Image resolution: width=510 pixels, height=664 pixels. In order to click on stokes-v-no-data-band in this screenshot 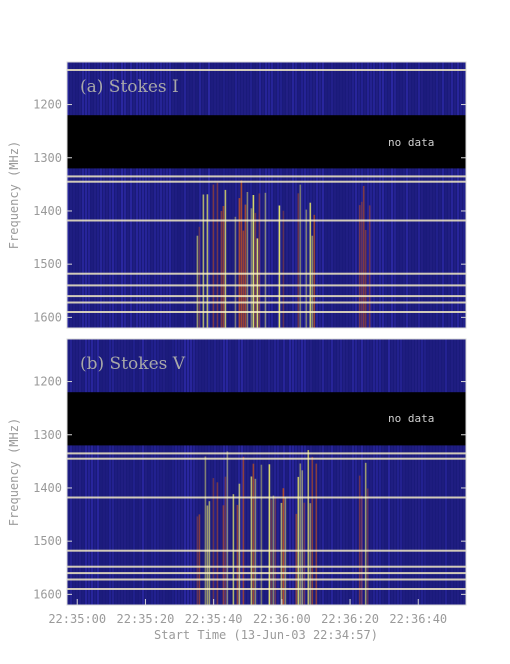, I will do `click(266, 419)`.